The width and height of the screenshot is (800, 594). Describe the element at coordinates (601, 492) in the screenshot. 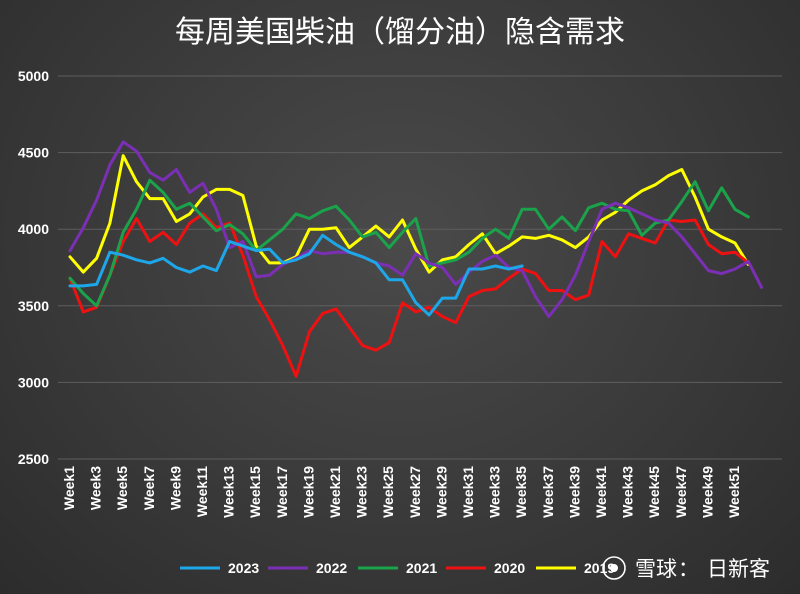

I see `x-tick-label: Week41` at that location.